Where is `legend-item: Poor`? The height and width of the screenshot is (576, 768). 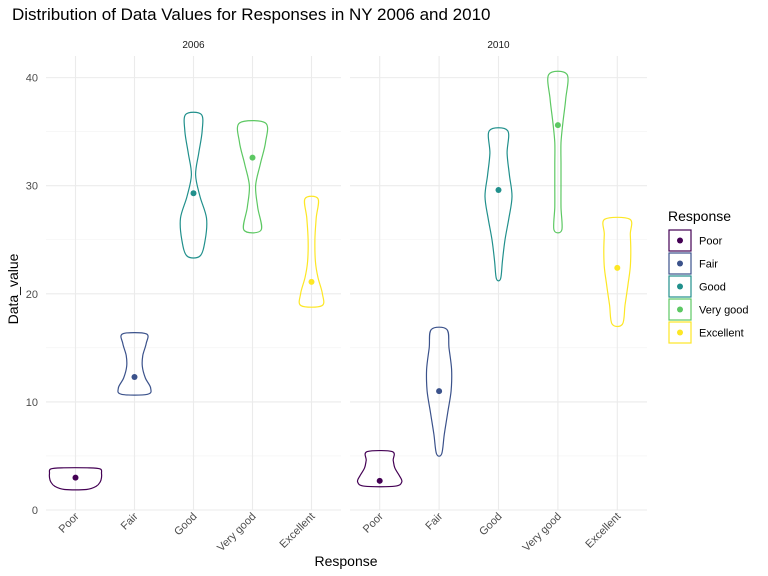
legend-item: Poor is located at coordinates (695, 240).